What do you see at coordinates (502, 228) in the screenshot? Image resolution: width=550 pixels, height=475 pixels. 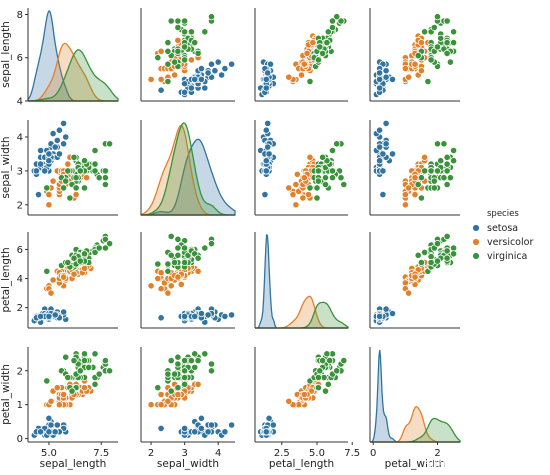 I see `legend-label-setosa: setosa` at bounding box center [502, 228].